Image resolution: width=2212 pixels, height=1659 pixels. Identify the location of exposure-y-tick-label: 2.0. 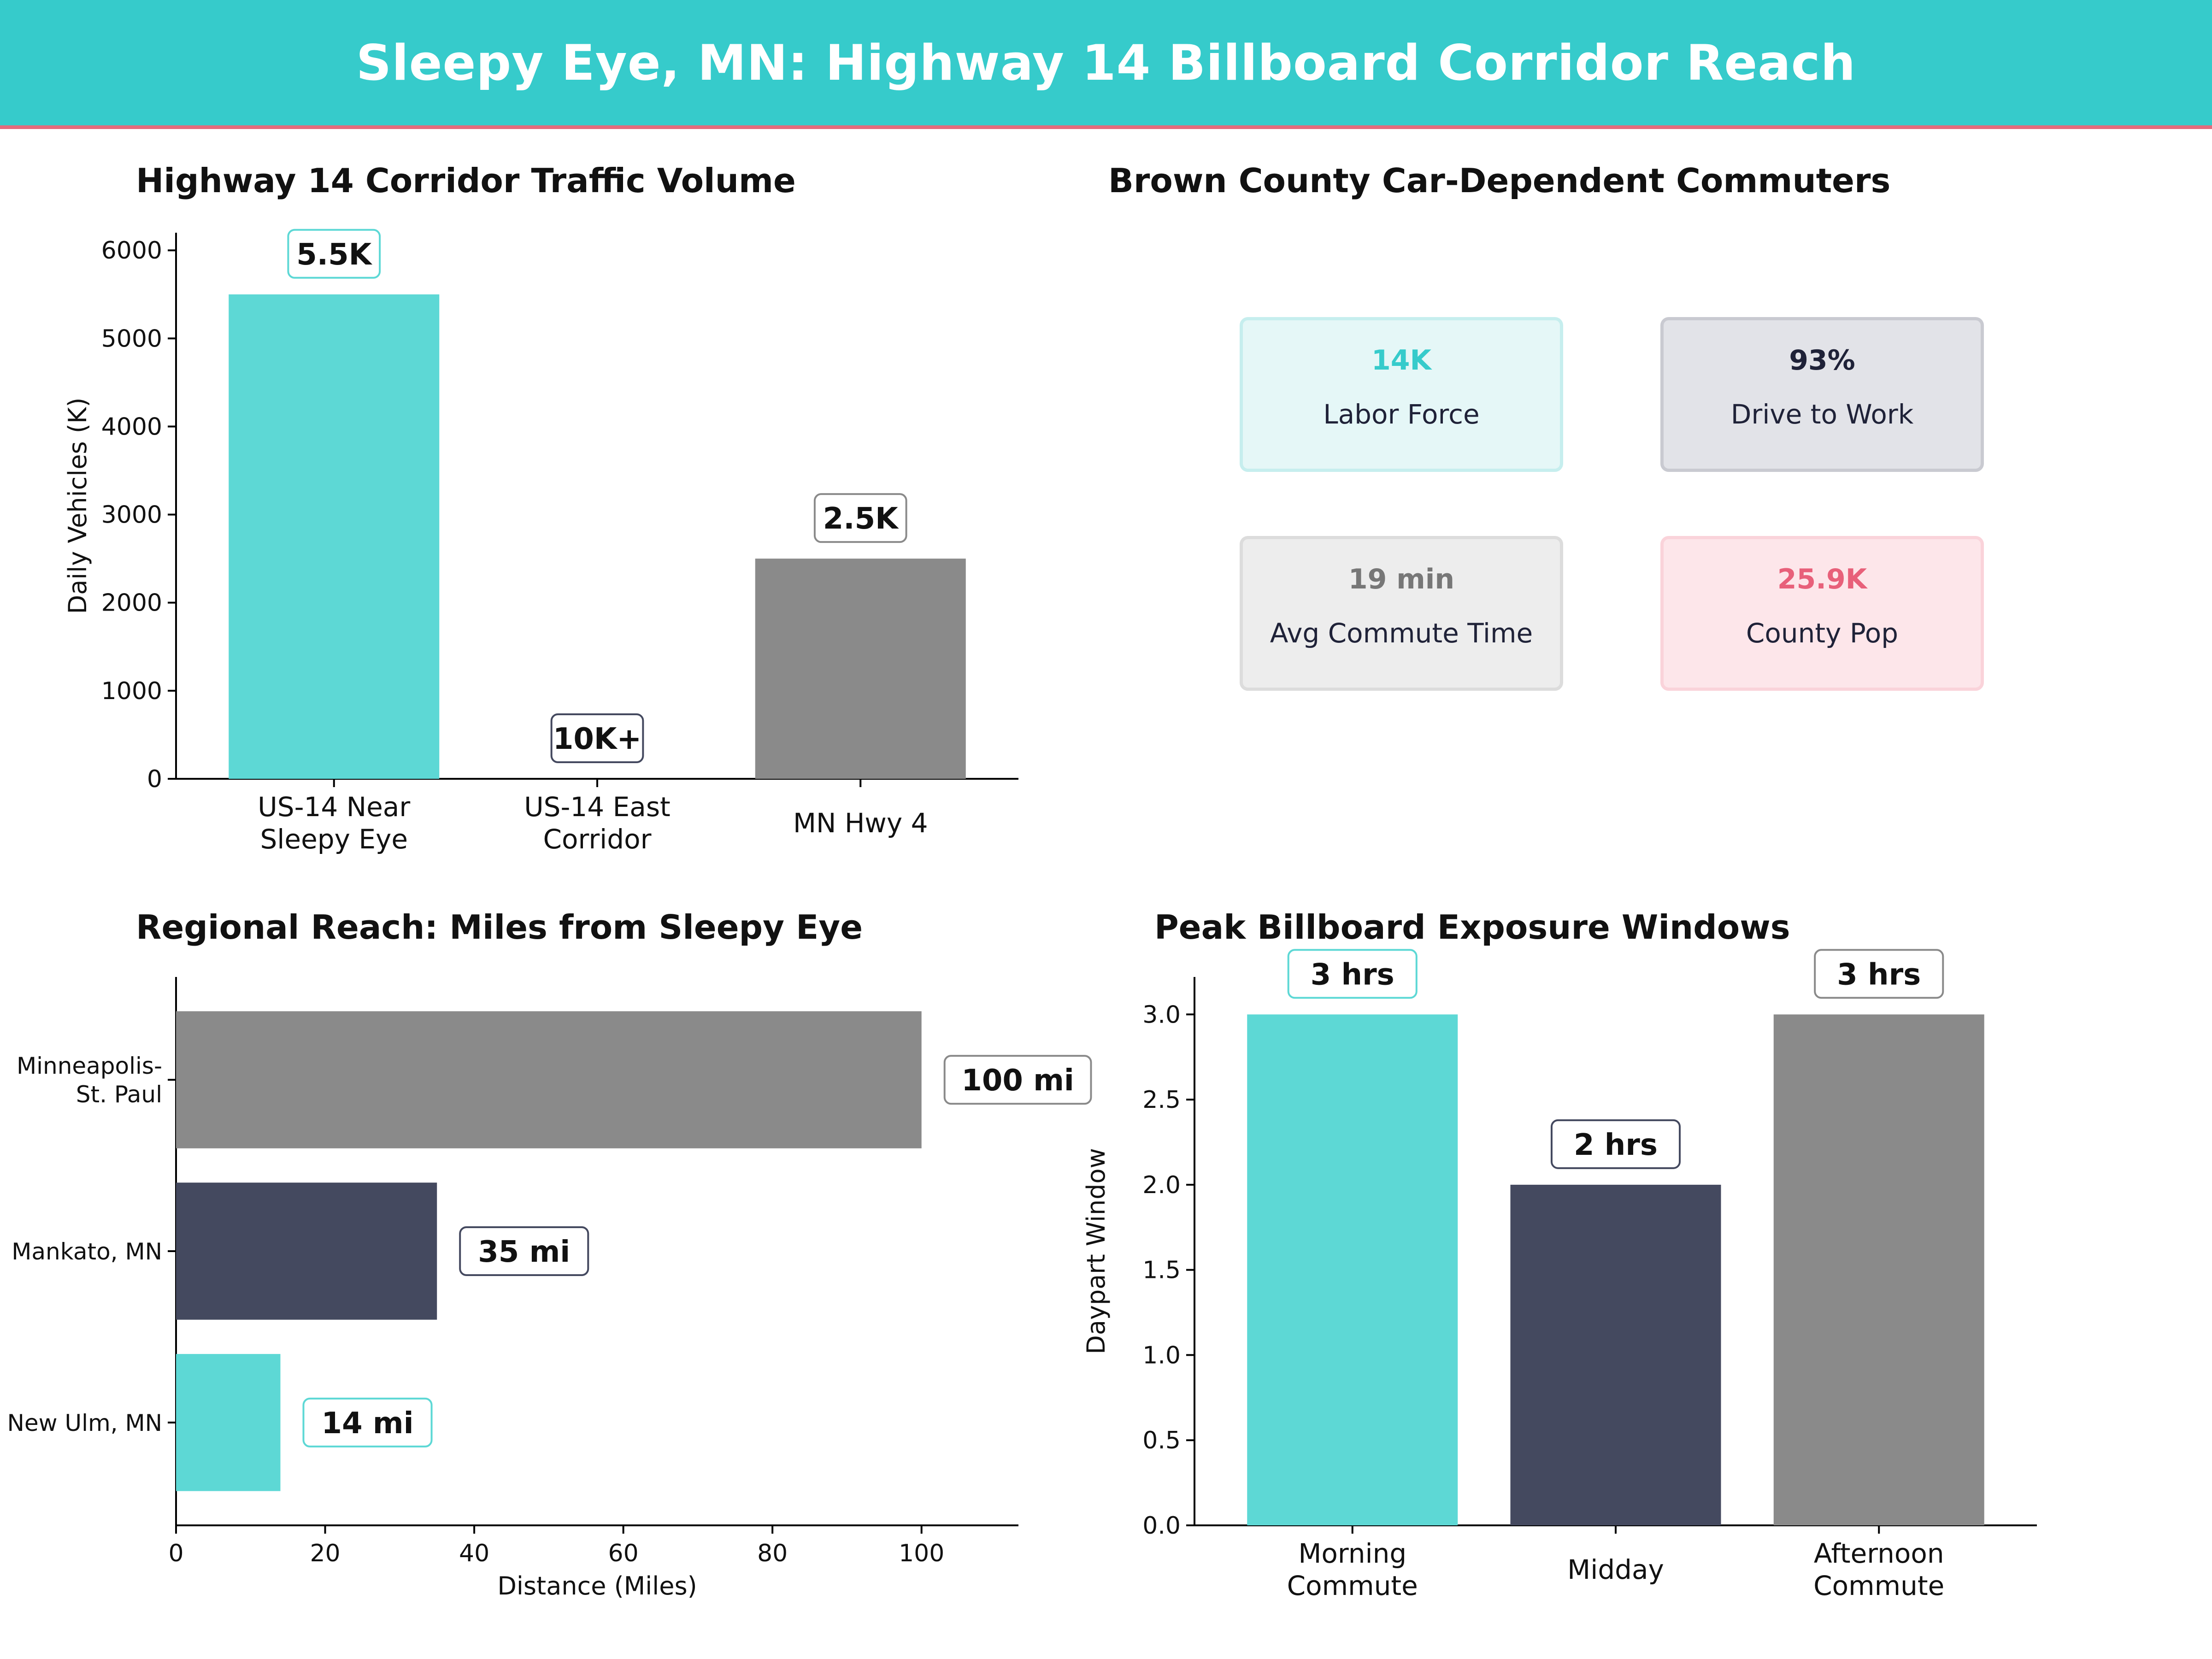
(1161, 1185).